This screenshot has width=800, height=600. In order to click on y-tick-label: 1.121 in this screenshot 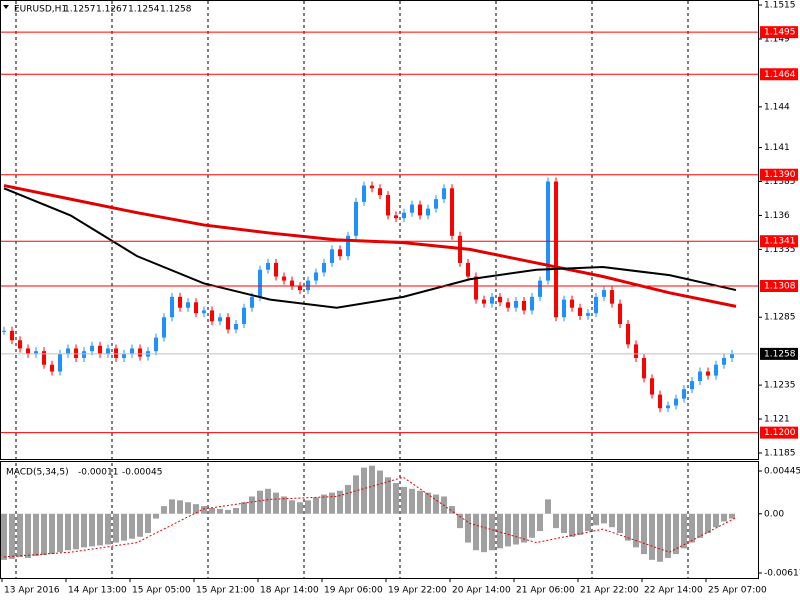, I will do `click(777, 420)`.